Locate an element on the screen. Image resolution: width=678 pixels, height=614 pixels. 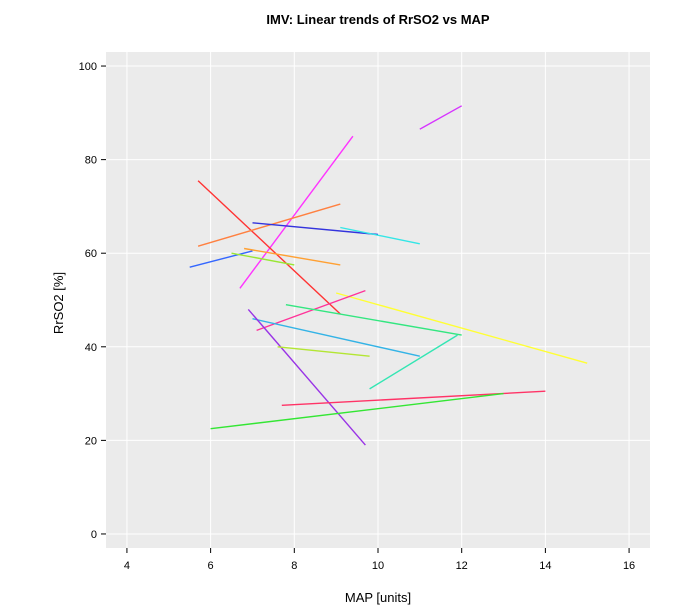
x-axis-label: MAP [units] is located at coordinates (378, 597).